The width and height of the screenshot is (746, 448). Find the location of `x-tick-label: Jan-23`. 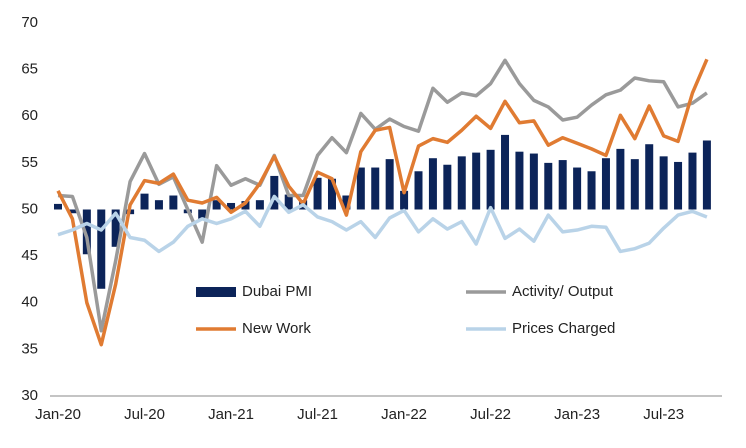

x-tick-label: Jan-23 is located at coordinates (577, 414).